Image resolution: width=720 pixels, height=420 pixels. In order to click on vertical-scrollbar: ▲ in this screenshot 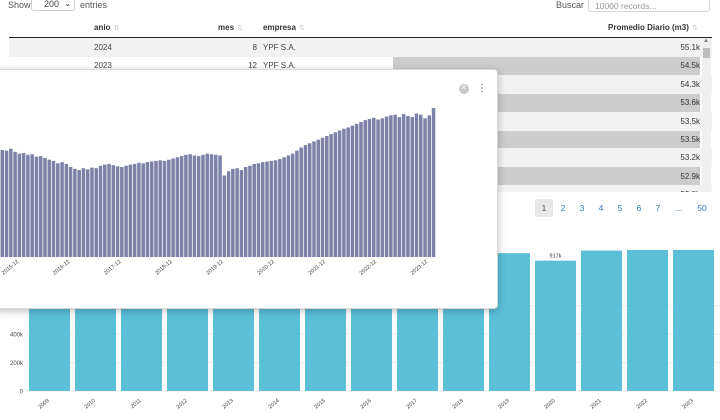, I will do `click(706, 115)`.